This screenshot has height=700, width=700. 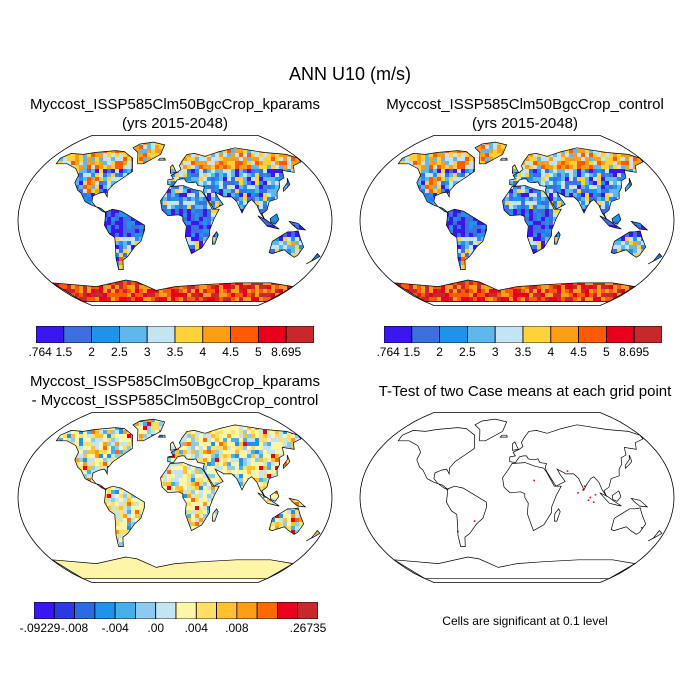 I want to click on colorbar-tick-label: -.09229, so click(x=40, y=628).